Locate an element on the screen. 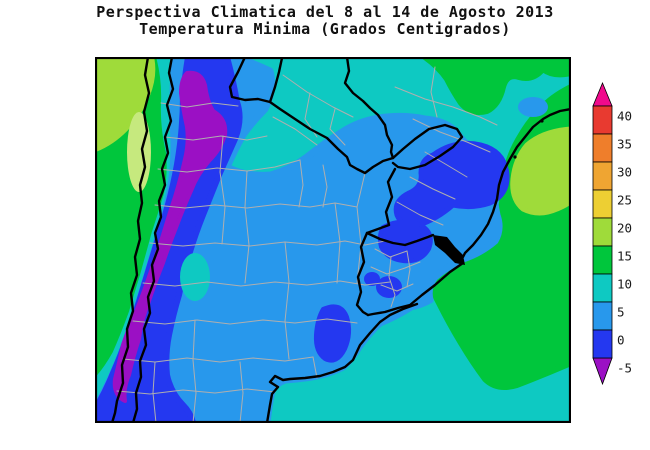 Image resolution: width=650 pixels, height=450 pixels. legend-label: 35 is located at coordinates (624, 144).